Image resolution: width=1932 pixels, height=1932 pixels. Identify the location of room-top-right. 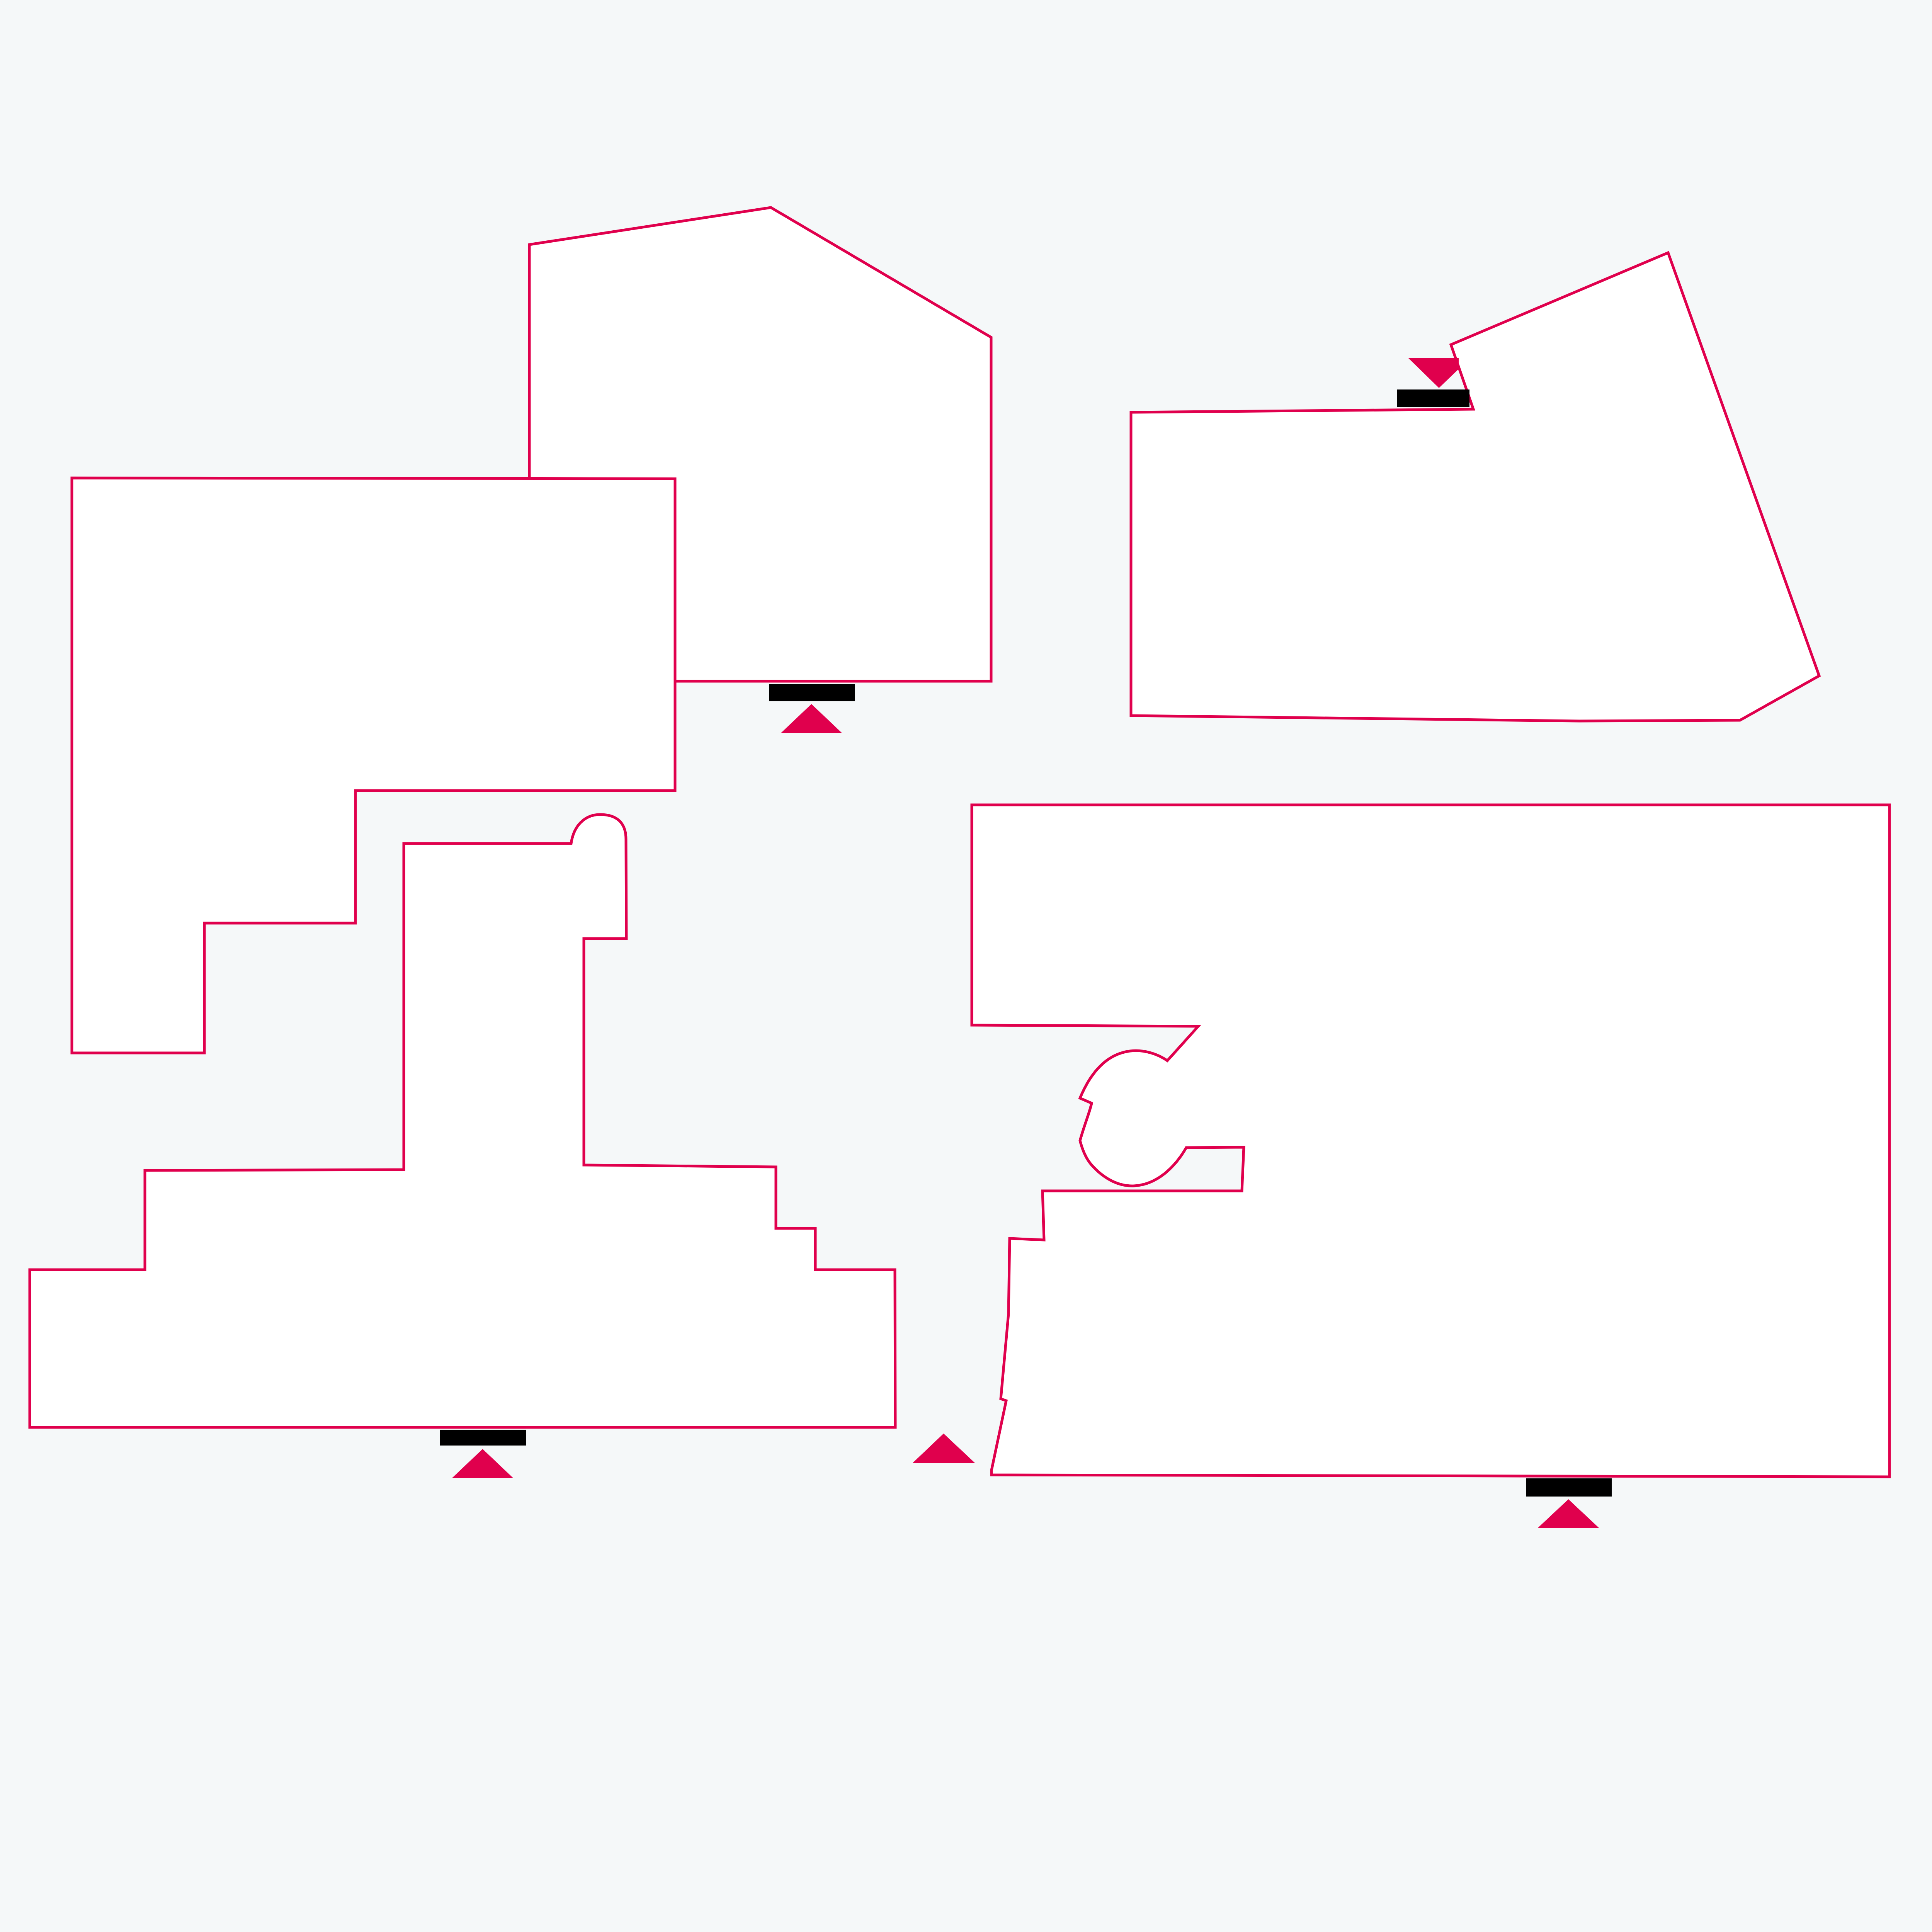
(1475, 487).